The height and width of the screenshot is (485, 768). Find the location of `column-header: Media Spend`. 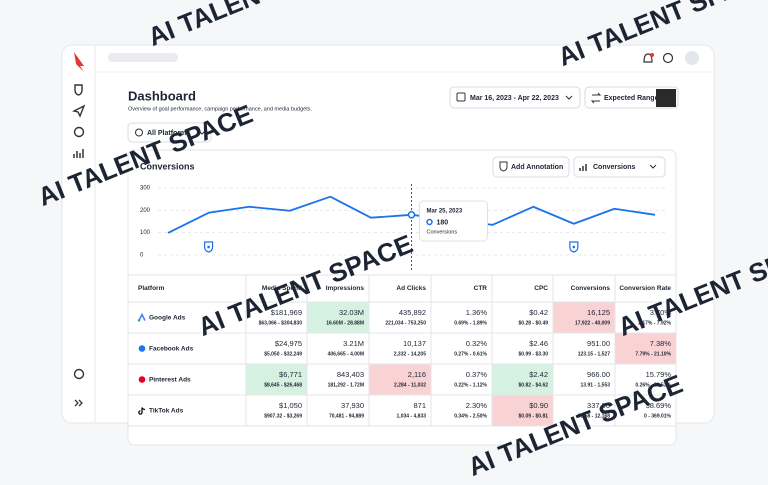

column-header: Media Spend is located at coordinates (282, 288).